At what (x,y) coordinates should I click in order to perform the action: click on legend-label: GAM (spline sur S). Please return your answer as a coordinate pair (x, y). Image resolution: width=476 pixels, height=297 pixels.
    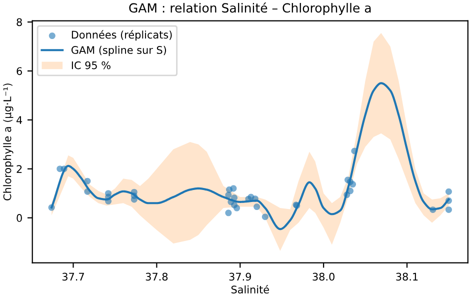
    Looking at the image, I should click on (118, 51).